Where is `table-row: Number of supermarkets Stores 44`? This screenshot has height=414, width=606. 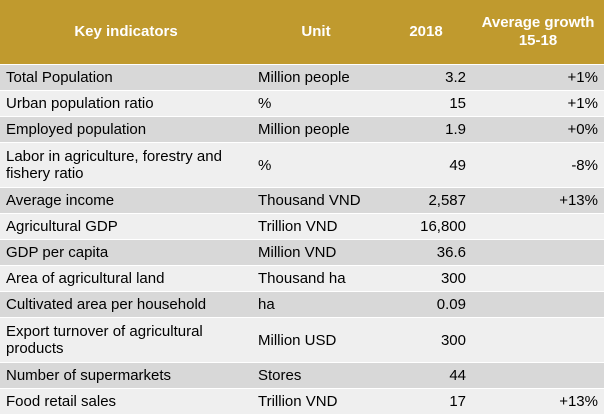
table-row: Number of supermarkets Stores 44 is located at coordinates (302, 375).